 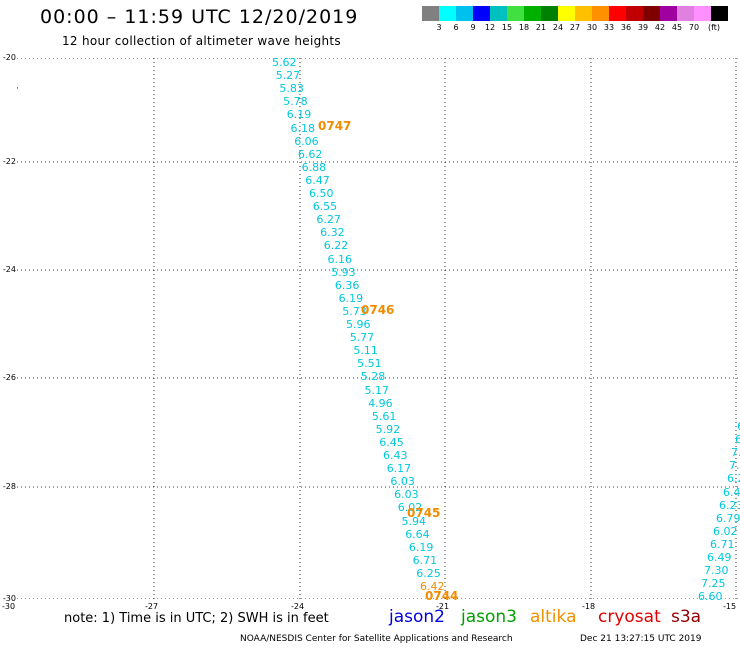 What do you see at coordinates (694, 27) in the screenshot?
I see `colorbar-label: 70` at bounding box center [694, 27].